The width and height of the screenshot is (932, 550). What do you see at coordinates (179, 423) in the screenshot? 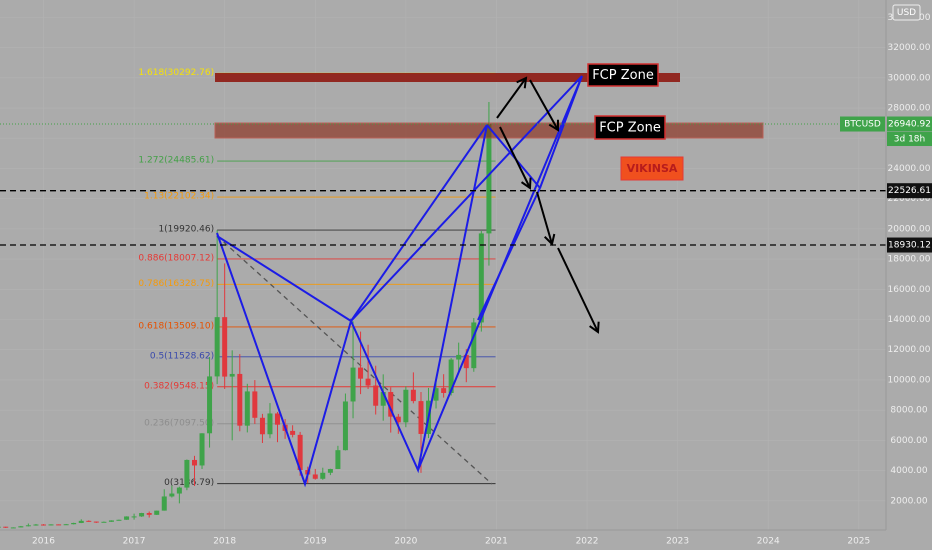
I see `fib-label: 0.236(7097.50)` at bounding box center [179, 423].